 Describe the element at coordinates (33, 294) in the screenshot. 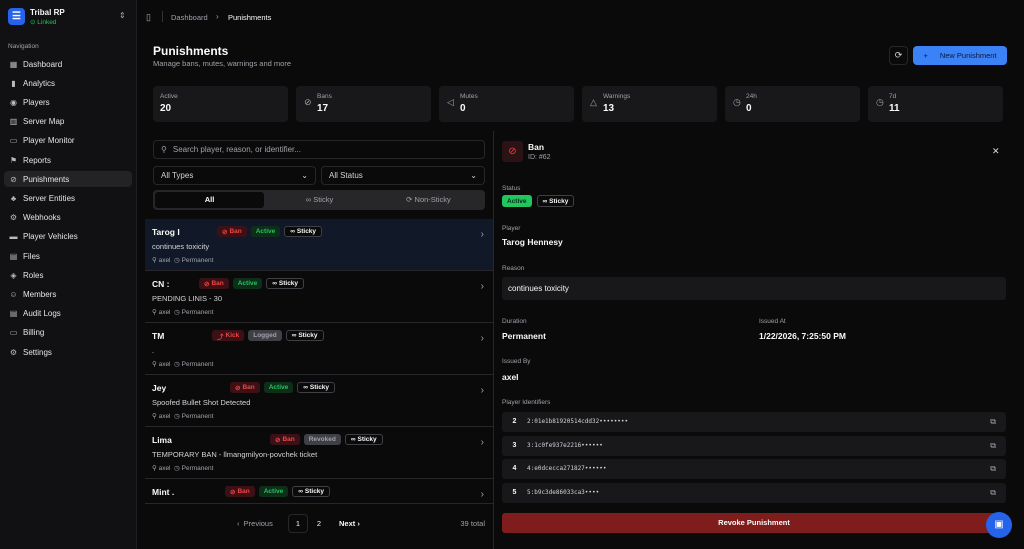

I see `sidebar-item-members: ☺ Members` at that location.